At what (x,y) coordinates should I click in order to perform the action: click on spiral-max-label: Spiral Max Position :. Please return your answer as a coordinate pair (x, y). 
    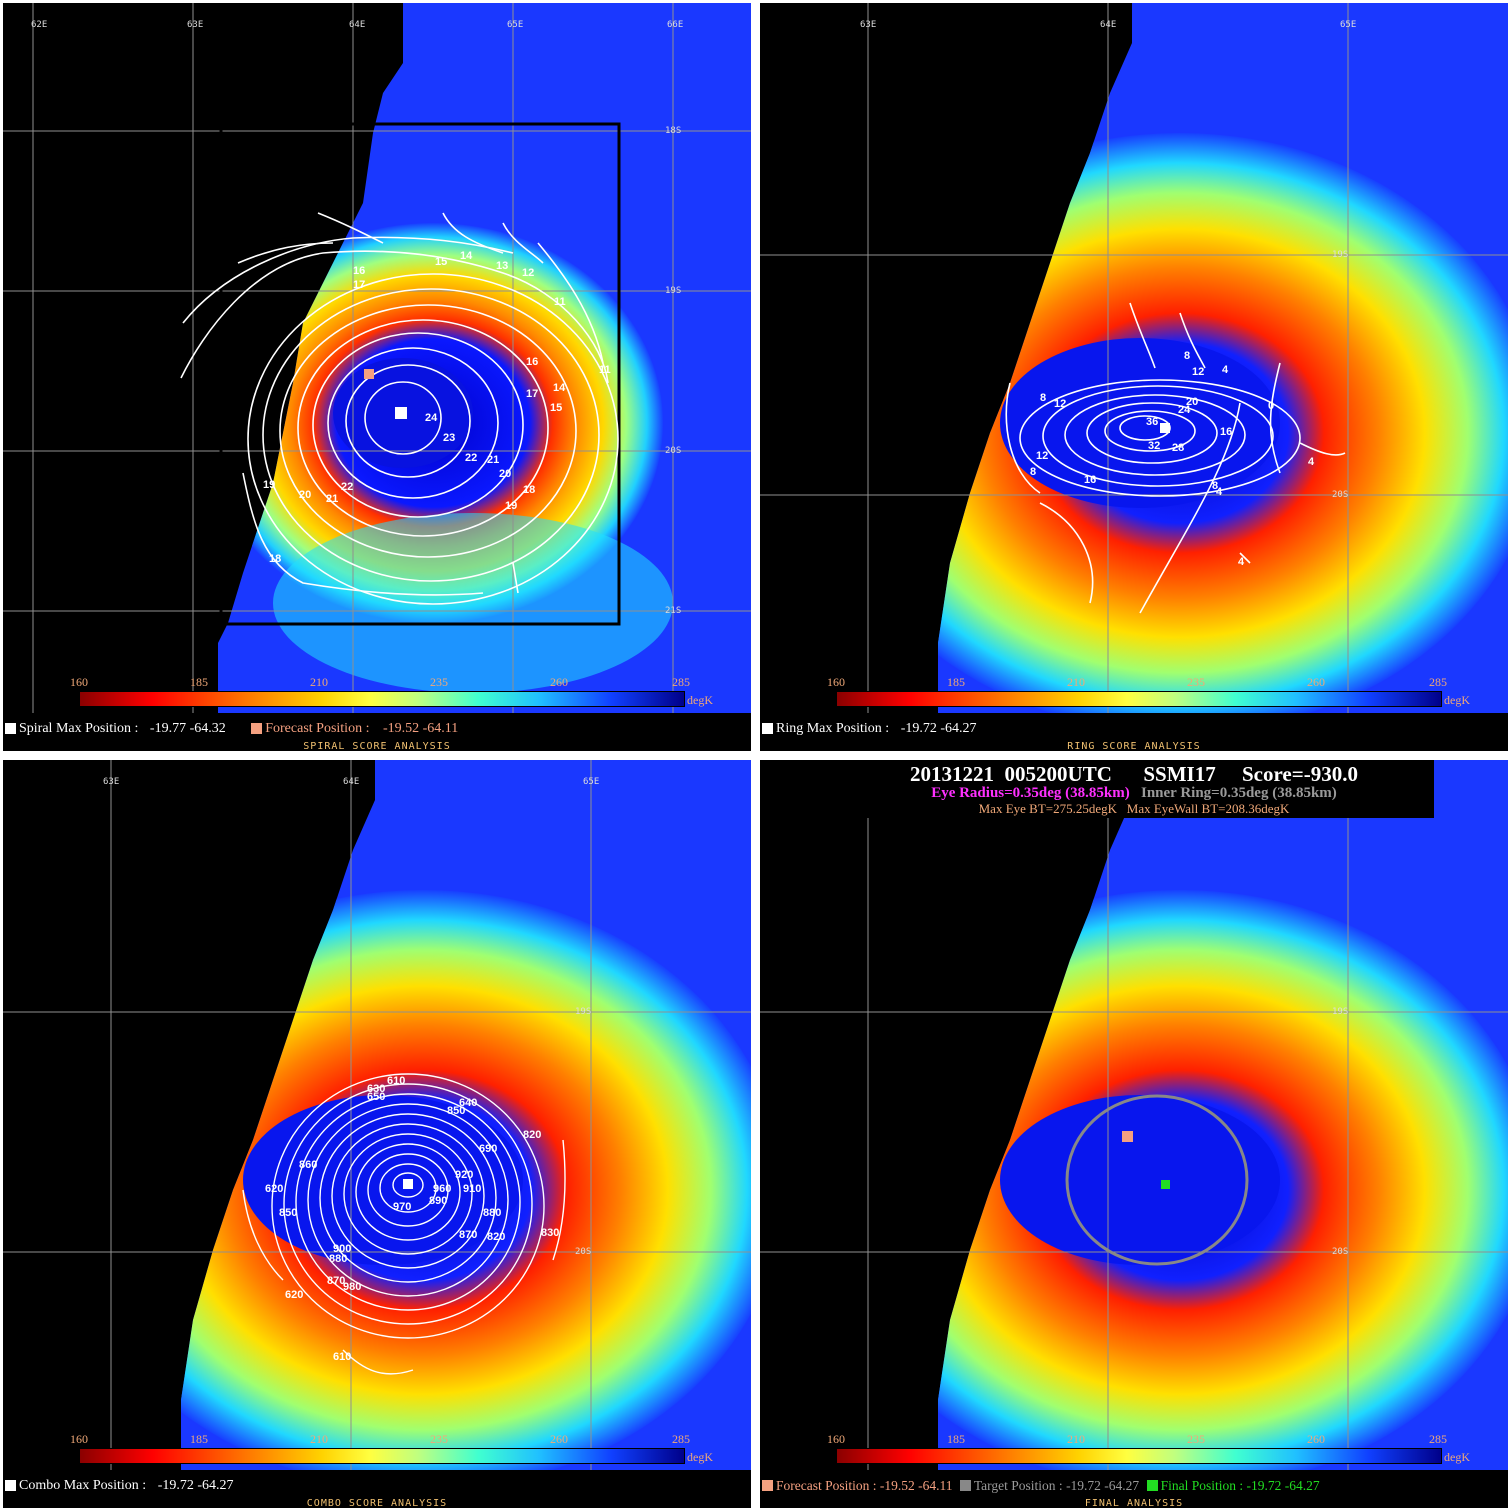
    Looking at the image, I should click on (79, 728).